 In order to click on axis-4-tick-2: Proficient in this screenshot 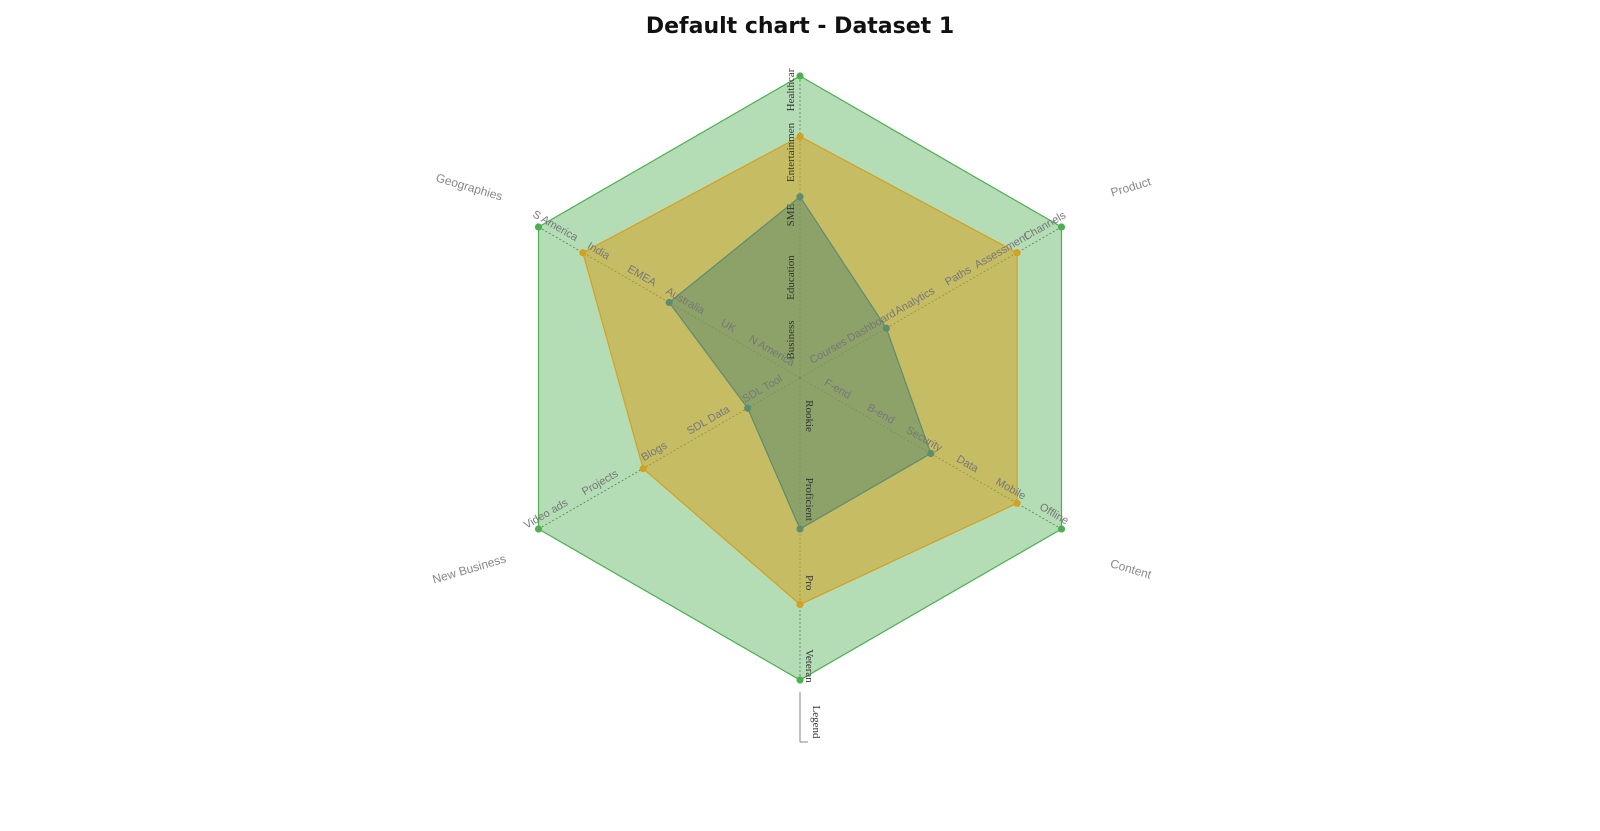, I will do `click(809, 499)`.